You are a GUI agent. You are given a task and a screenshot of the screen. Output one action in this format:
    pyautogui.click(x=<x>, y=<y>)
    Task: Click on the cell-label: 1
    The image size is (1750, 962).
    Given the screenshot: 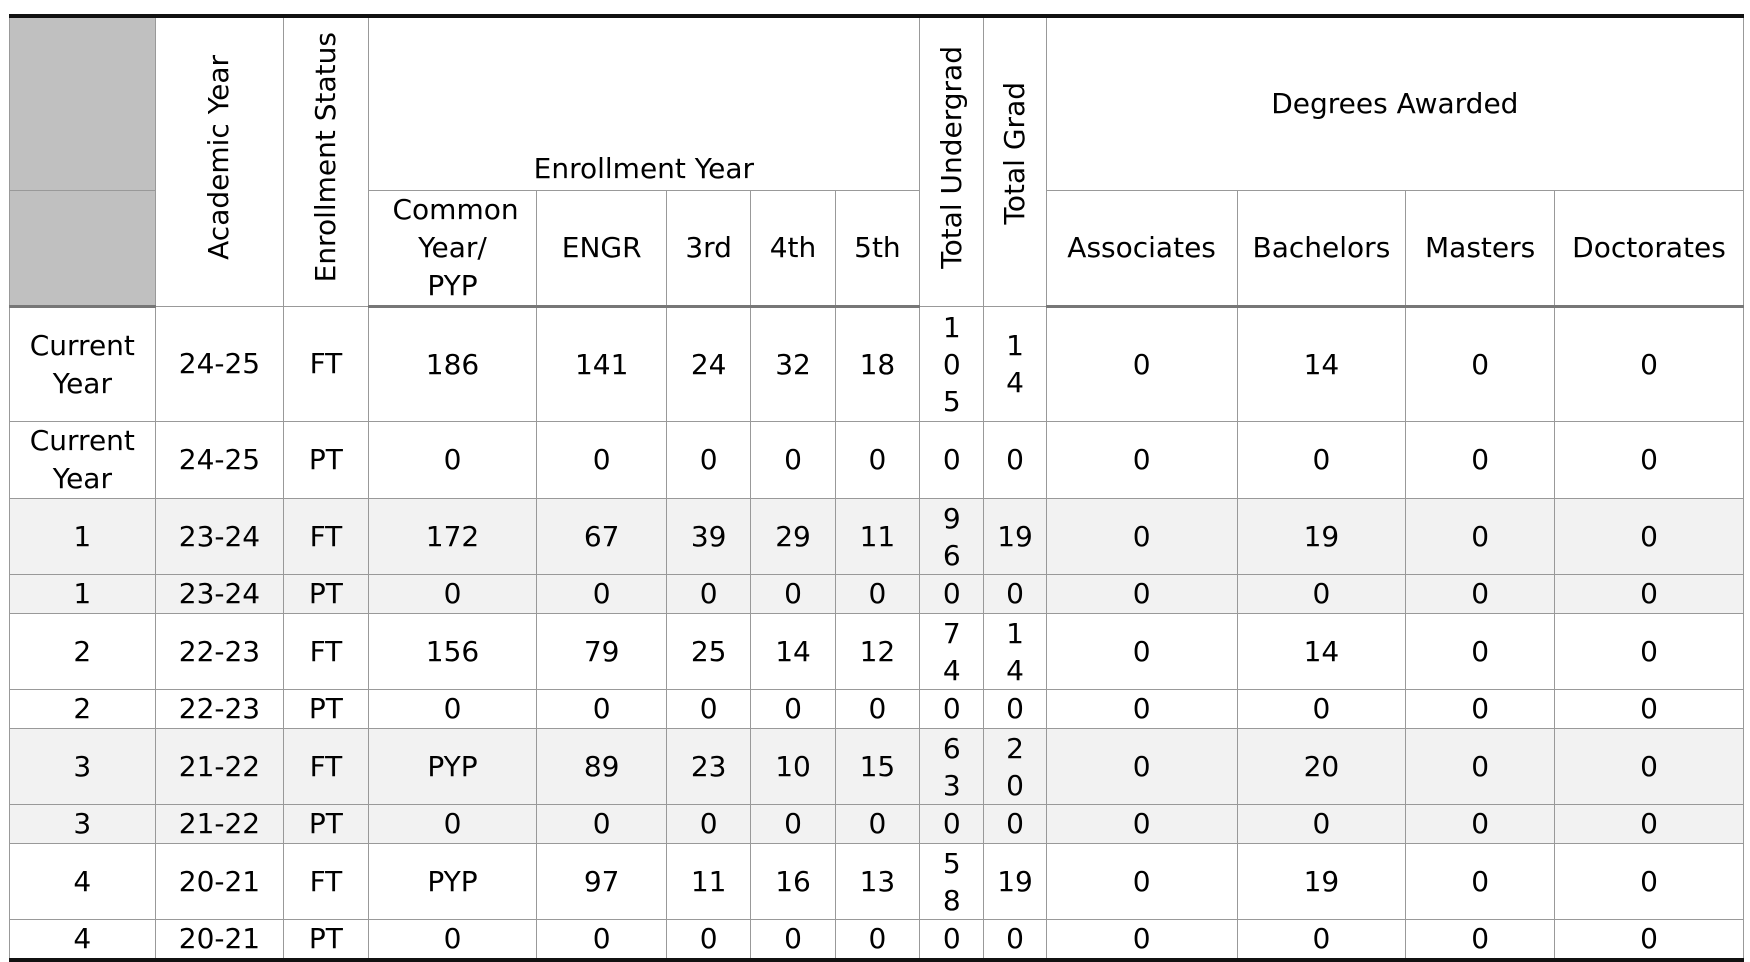 What is the action you would take?
    pyautogui.click(x=82, y=594)
    